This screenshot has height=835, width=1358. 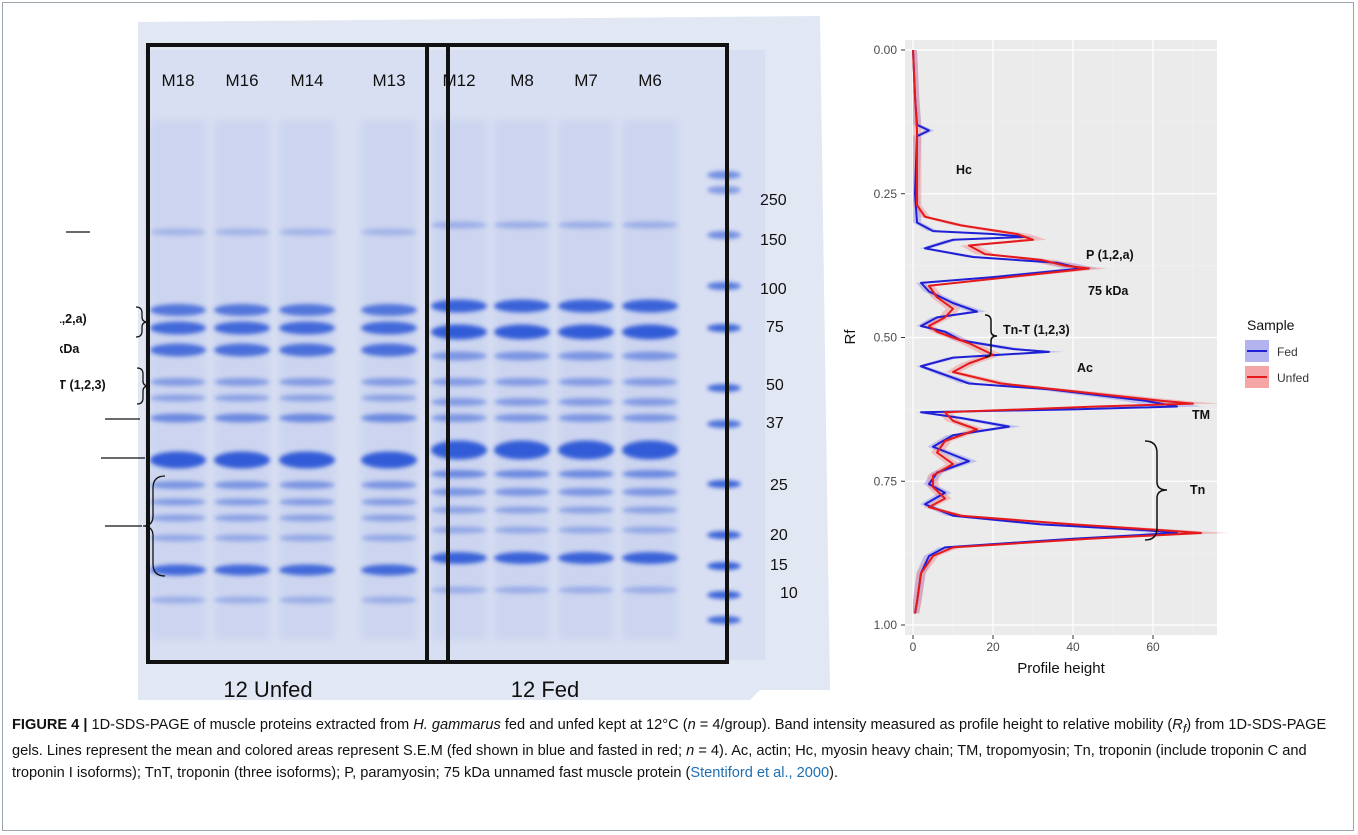 What do you see at coordinates (650, 80) in the screenshot?
I see `lane-label: M6` at bounding box center [650, 80].